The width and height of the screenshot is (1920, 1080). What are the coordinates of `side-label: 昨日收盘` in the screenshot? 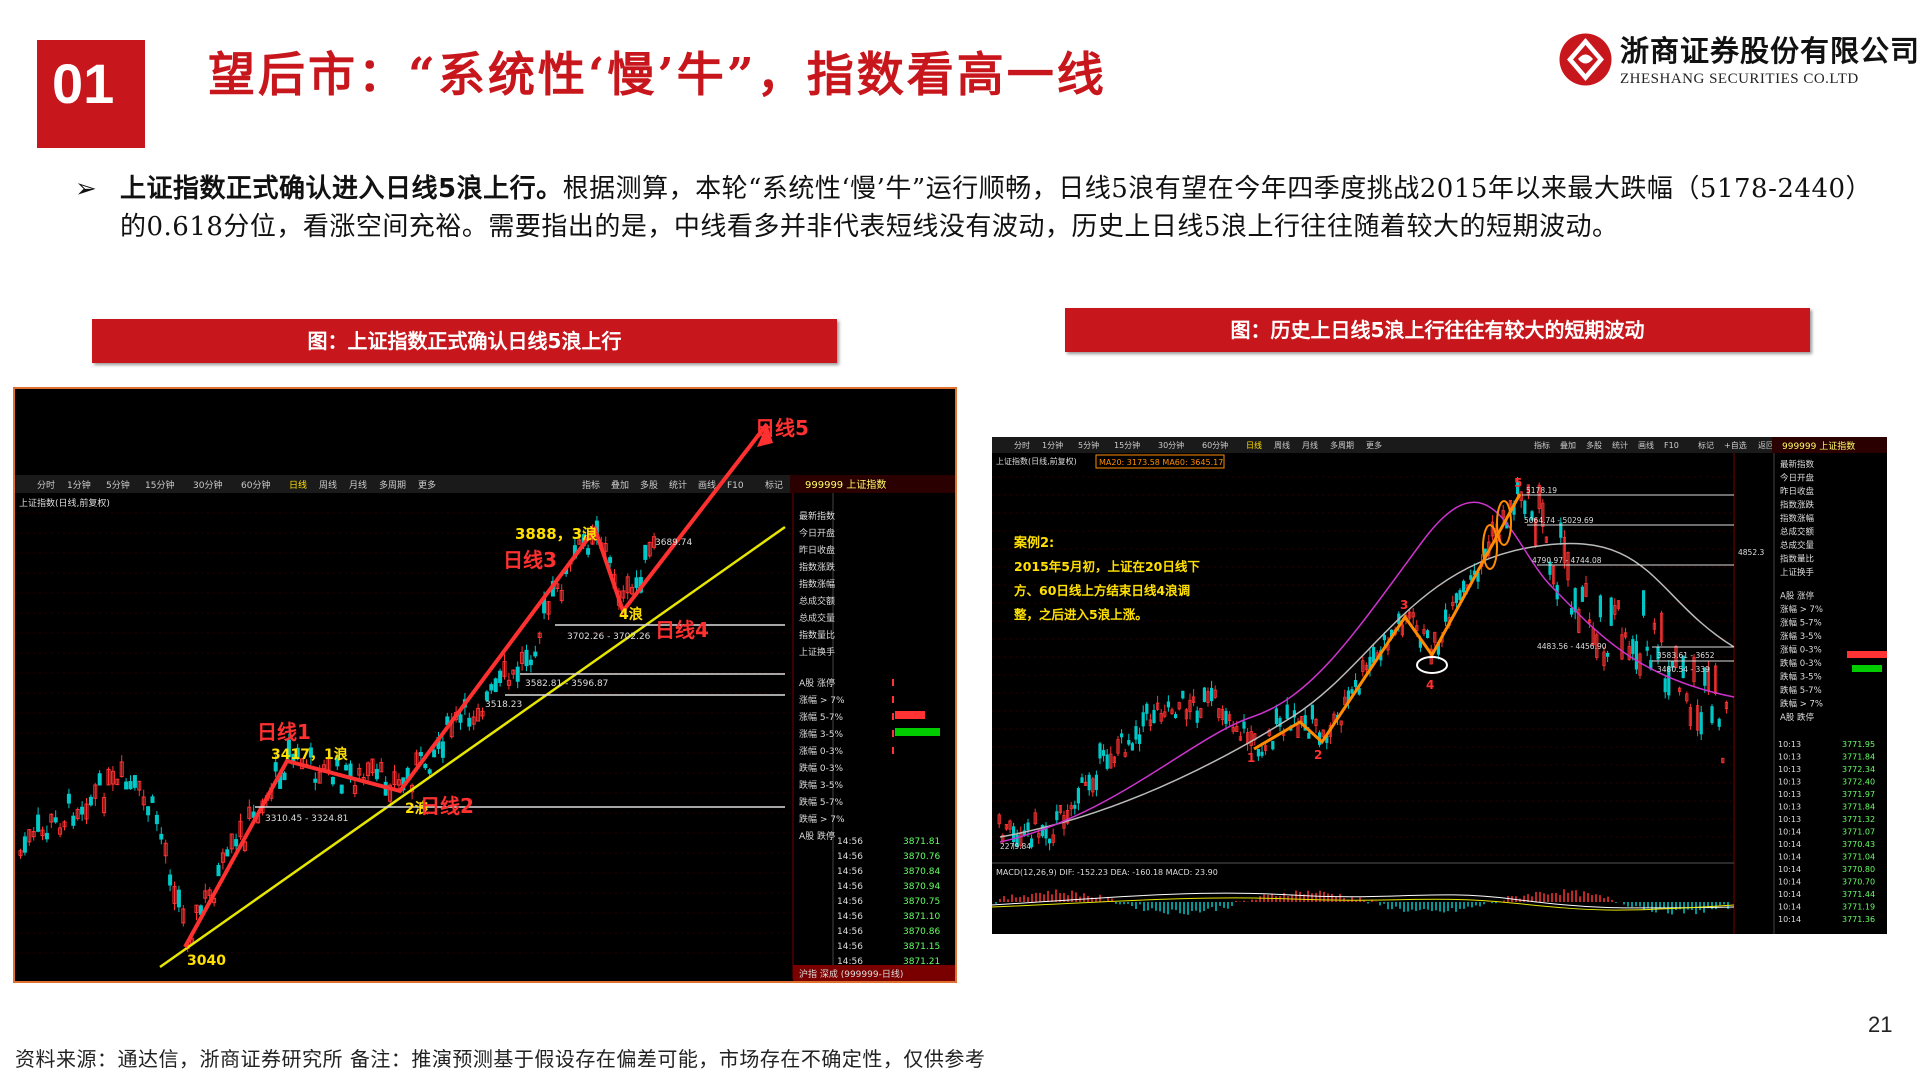 It's located at (817, 550).